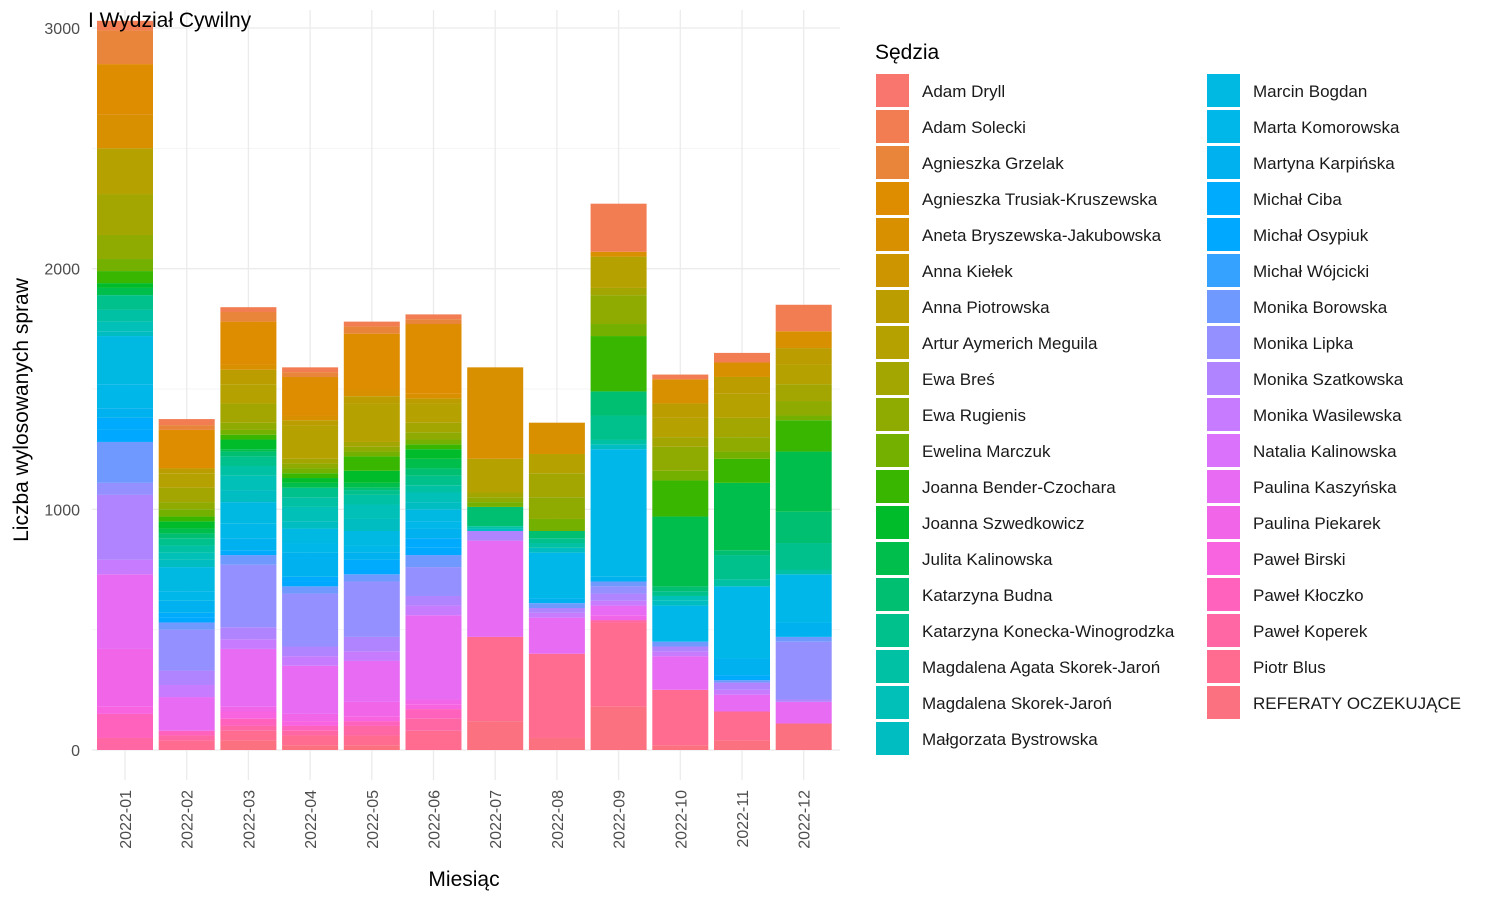 The image size is (1500, 900). Describe the element at coordinates (1328, 379) in the screenshot. I see `legend-label: Monika Szatkowska` at that location.